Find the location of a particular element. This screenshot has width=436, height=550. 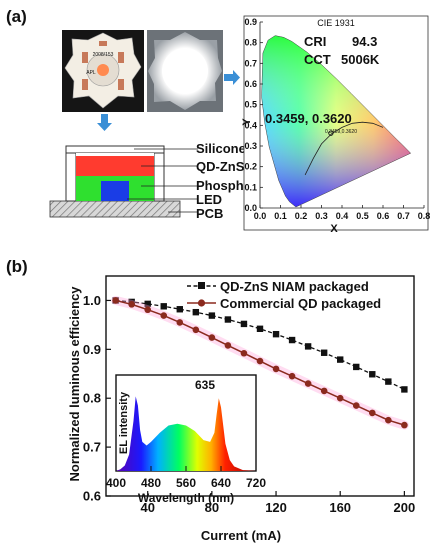

efficiency-y-tick-label: 0.8 is located at coordinates (92, 398).